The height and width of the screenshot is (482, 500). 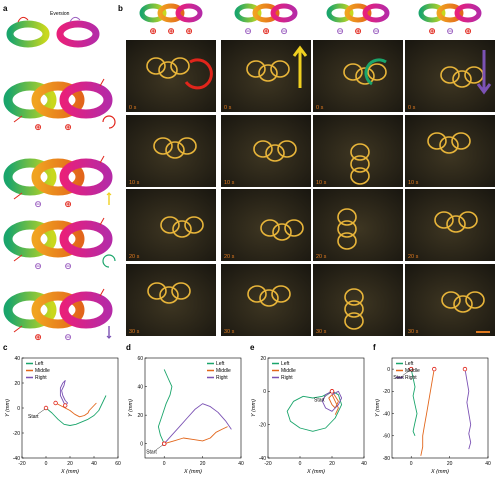 I want to click on x-tick-label: 20, so click(x=70, y=464).